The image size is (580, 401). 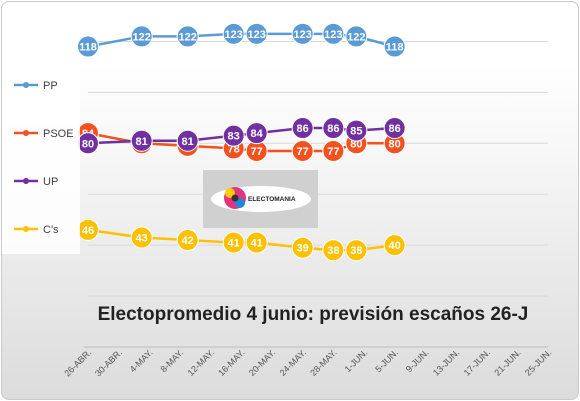 What do you see at coordinates (50, 86) in the screenshot?
I see `legend-label: PP` at bounding box center [50, 86].